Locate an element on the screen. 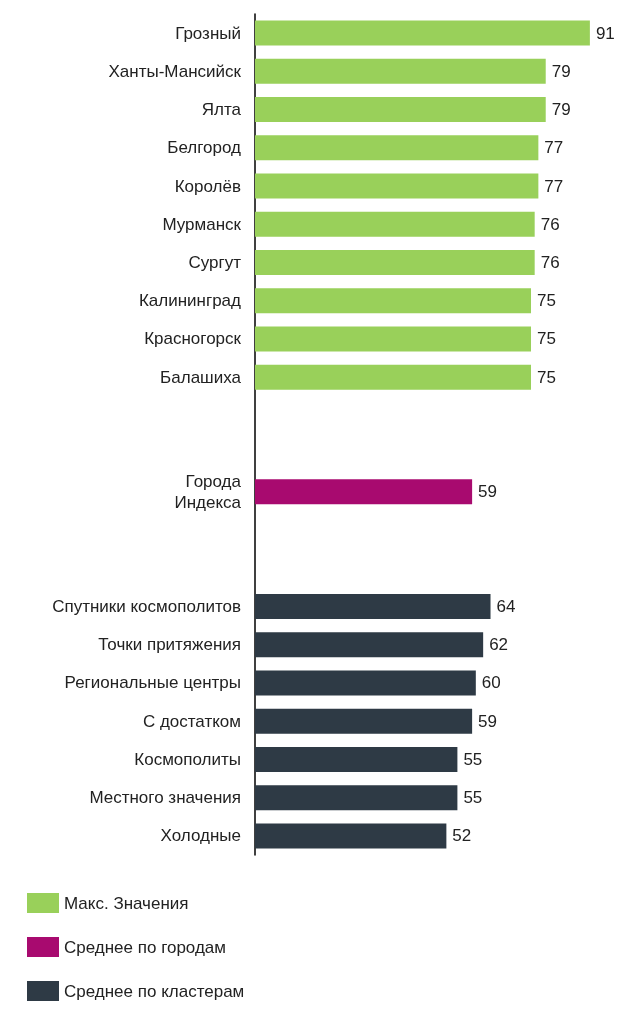 Image resolution: width=639 pixels, height=1020 pixels. data-label: 52 is located at coordinates (462, 836).